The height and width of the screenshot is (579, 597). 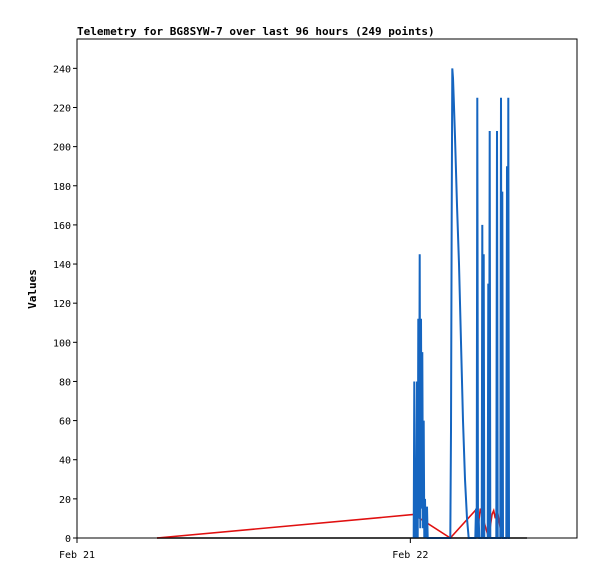 What do you see at coordinates (62, 187) in the screenshot?
I see `y-tick-label: 180` at bounding box center [62, 187].